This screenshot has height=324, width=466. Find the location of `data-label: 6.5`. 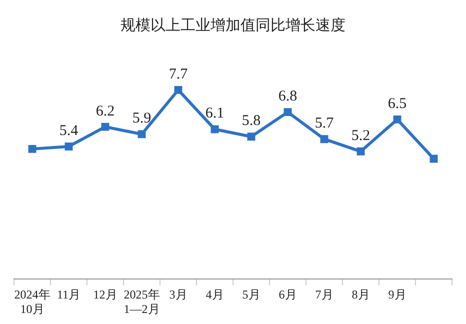

data-label: 6.5 is located at coordinates (397, 104).